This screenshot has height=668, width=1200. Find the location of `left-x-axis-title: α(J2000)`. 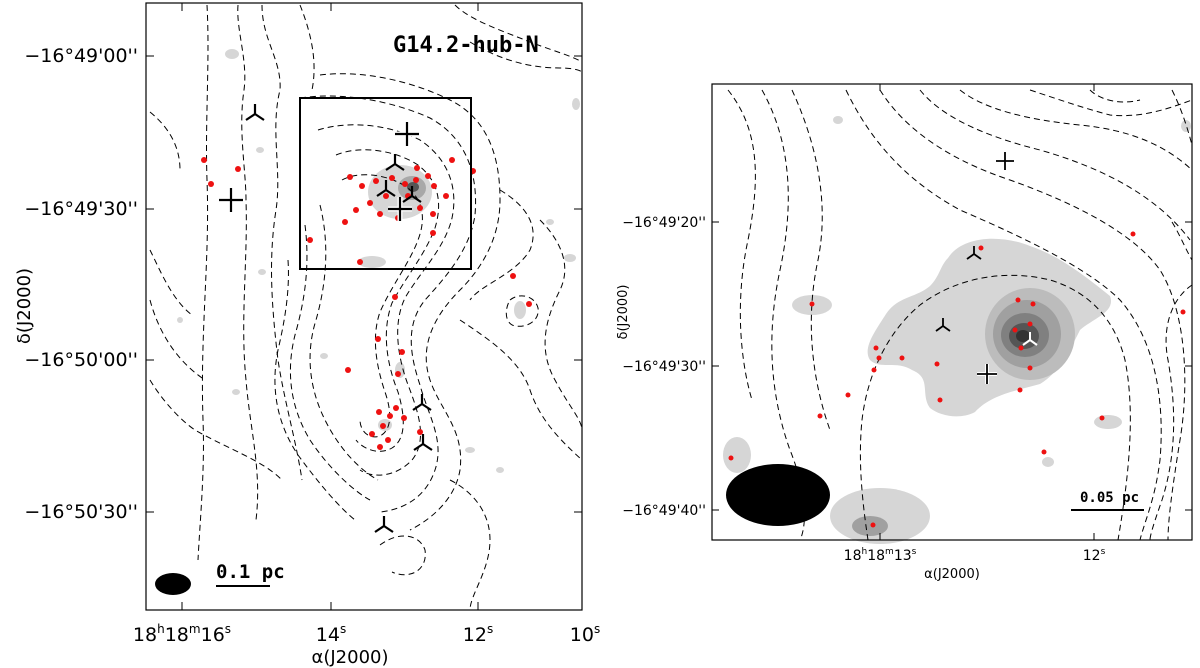

left-x-axis-title: α(J2000) is located at coordinates (349, 657).